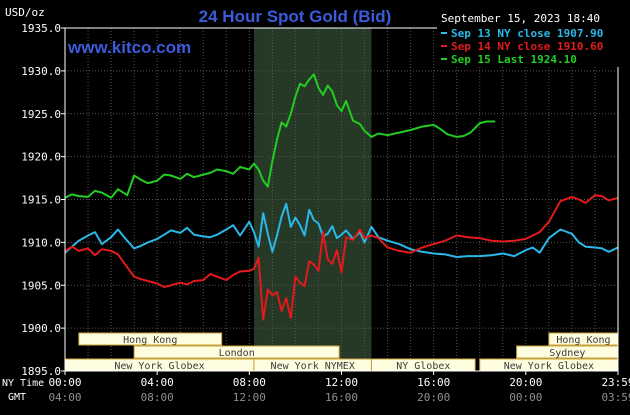 Image resolution: width=630 pixels, height=415 pixels. I want to click on y-tick-label: 1935.0, so click(41, 28).